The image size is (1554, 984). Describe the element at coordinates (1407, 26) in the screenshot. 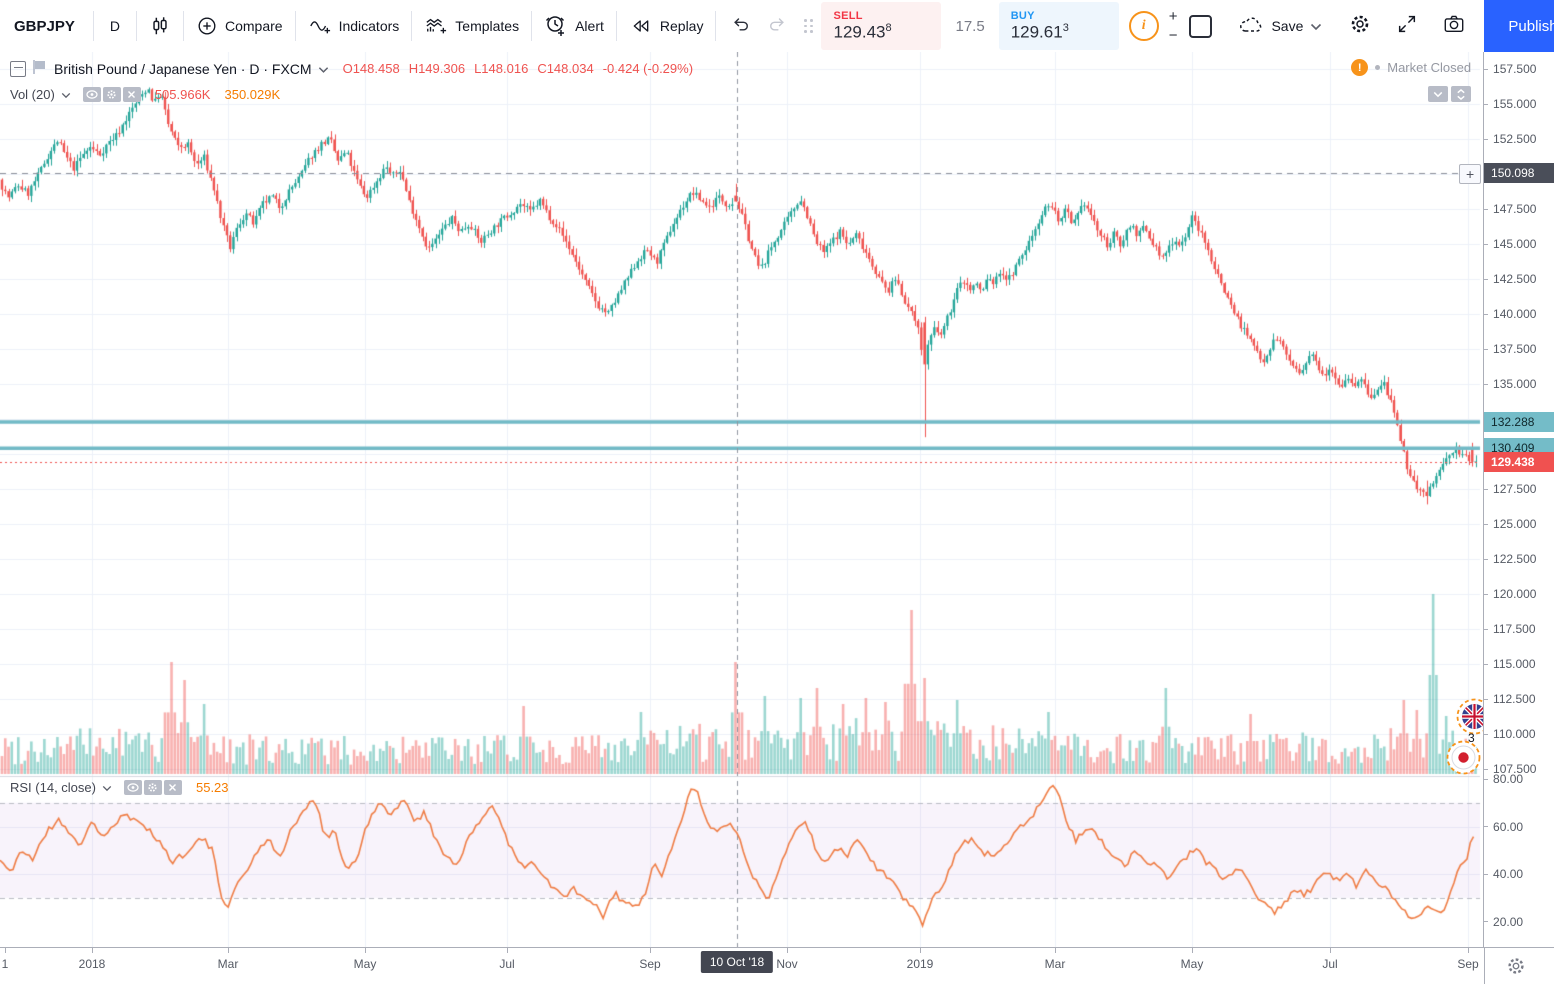

I see `fullscreen-button` at that location.